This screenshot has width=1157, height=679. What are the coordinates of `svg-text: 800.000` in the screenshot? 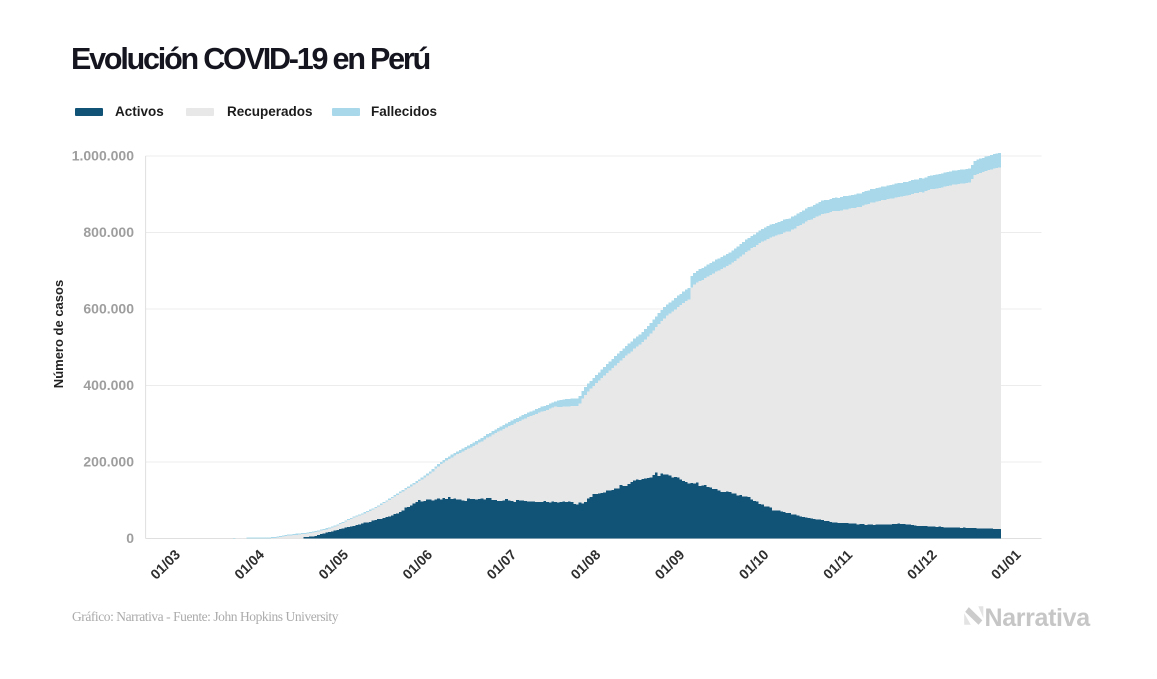 It's located at (108, 232).